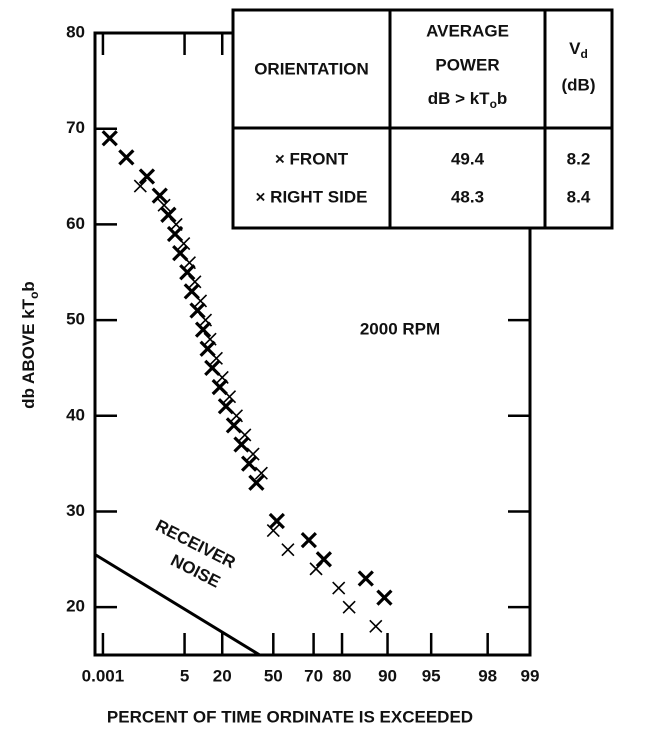  I want to click on y-tick-label: 50, so click(75, 319).